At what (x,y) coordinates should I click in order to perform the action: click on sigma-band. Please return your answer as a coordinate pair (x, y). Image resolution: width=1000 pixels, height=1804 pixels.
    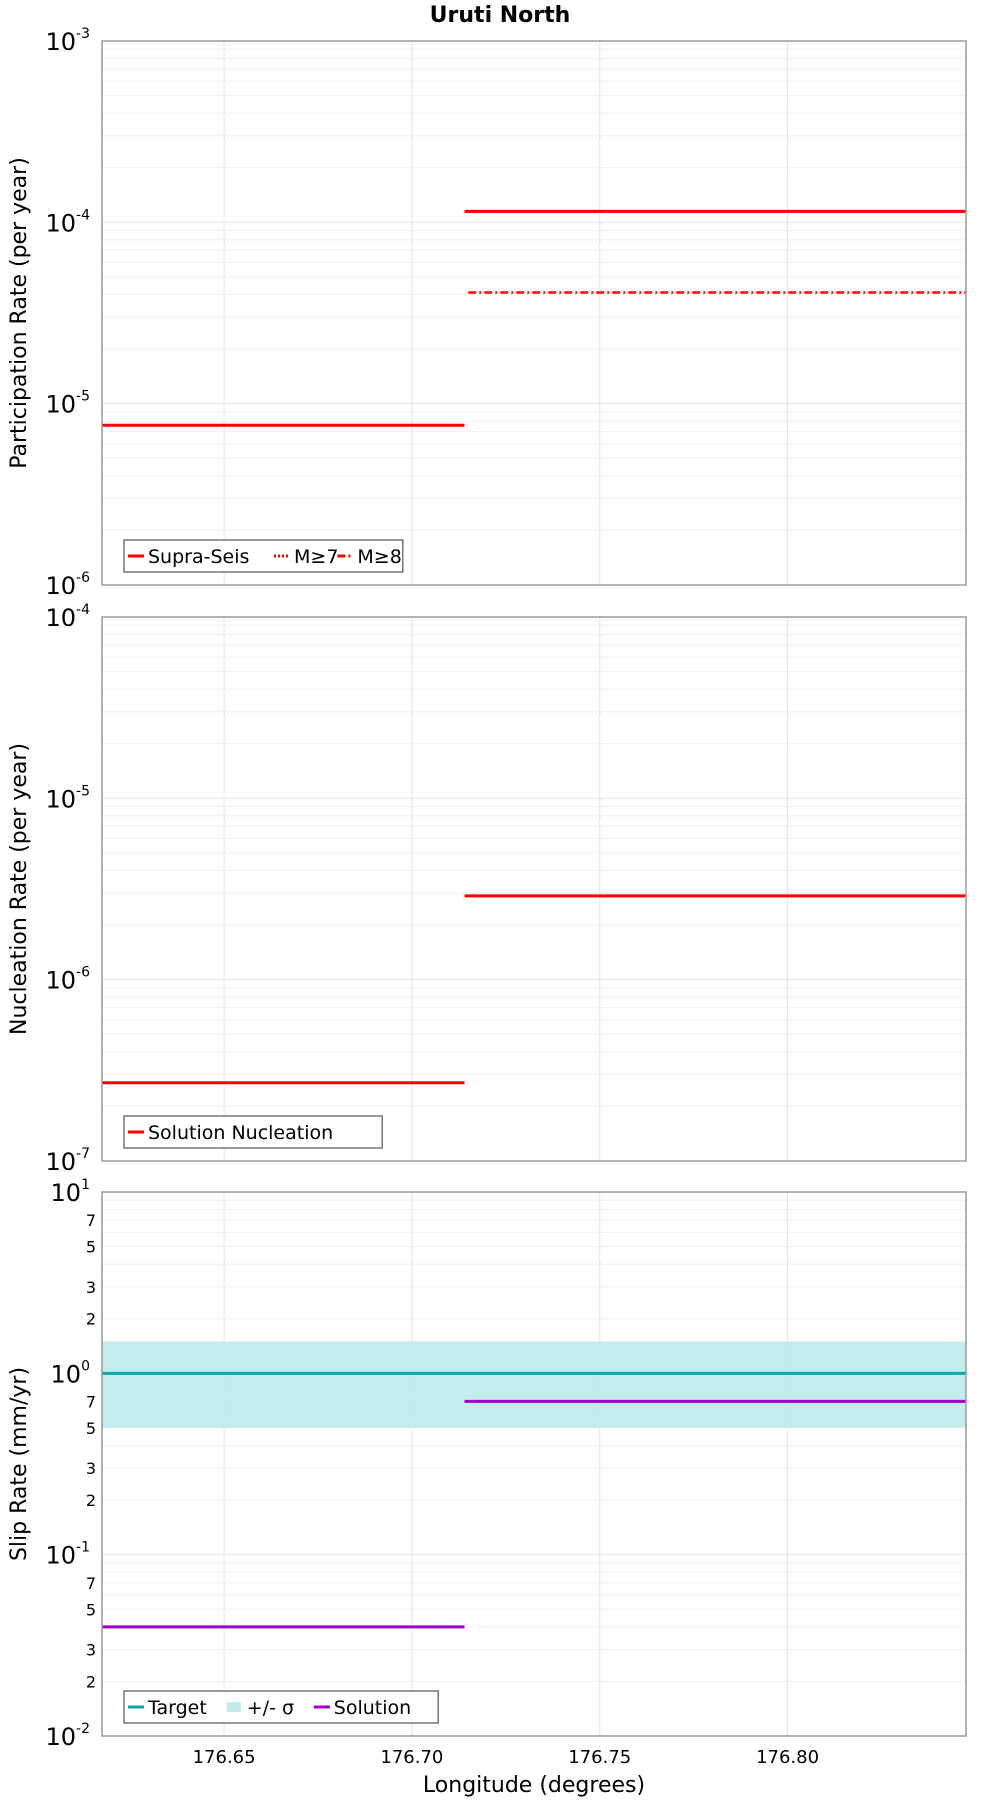
    Looking at the image, I should click on (534, 1384).